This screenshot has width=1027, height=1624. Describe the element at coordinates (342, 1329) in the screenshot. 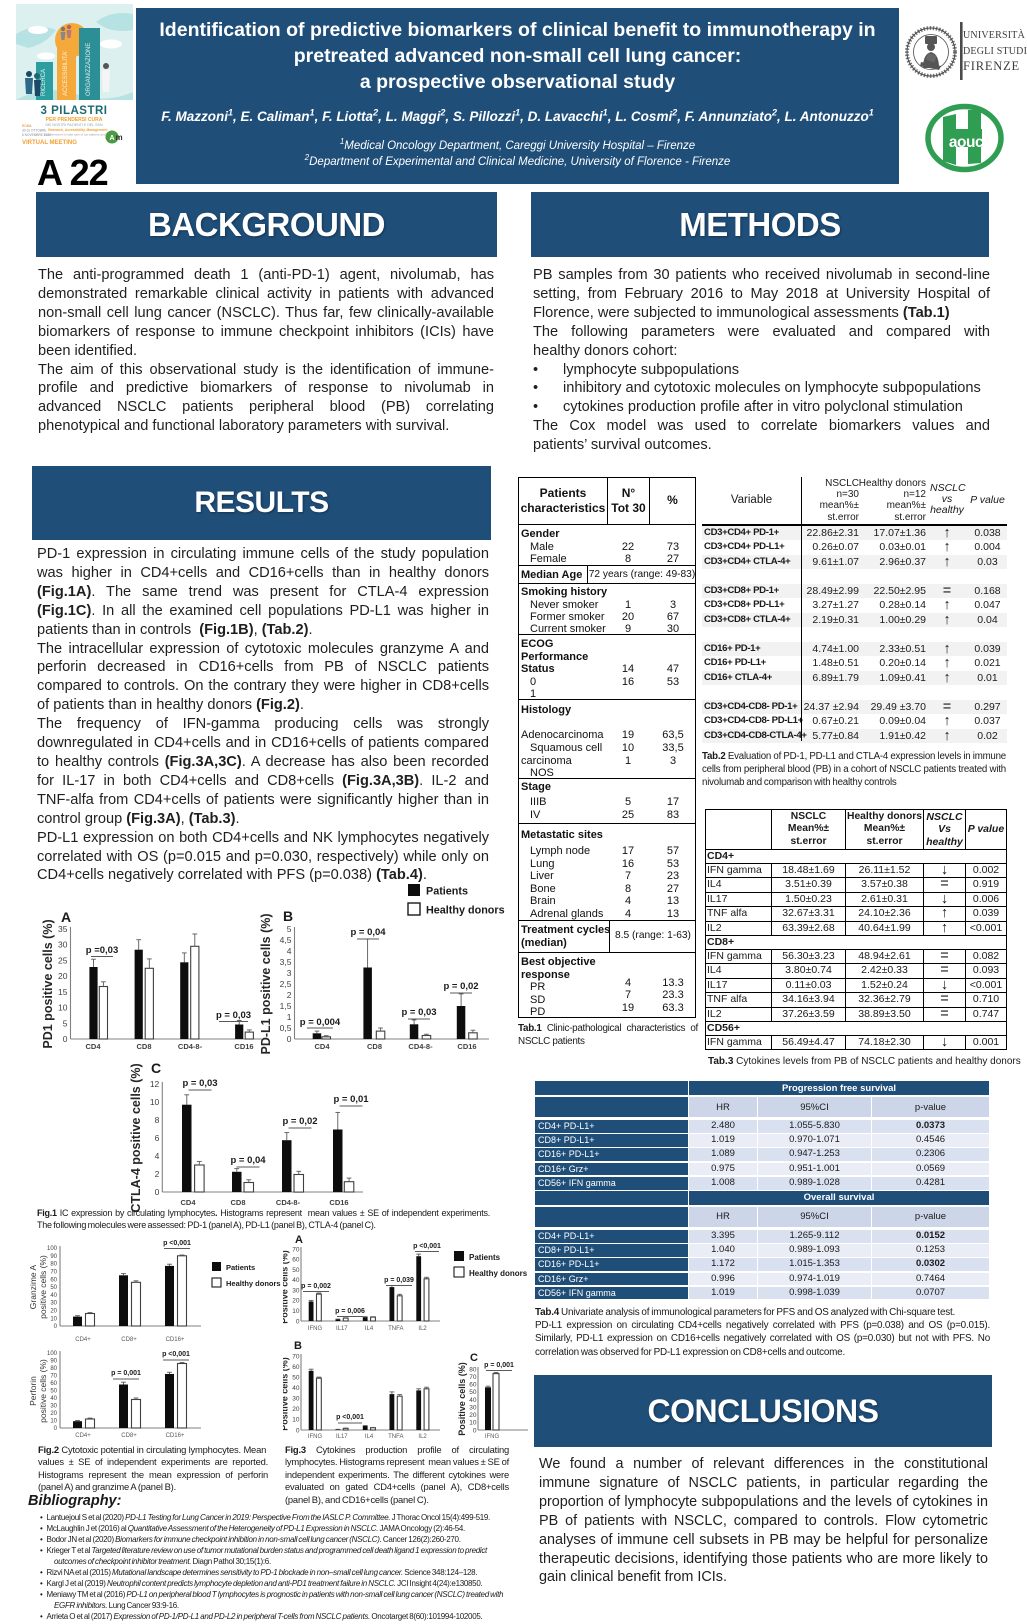

I see `svg-text: IL17` at that location.